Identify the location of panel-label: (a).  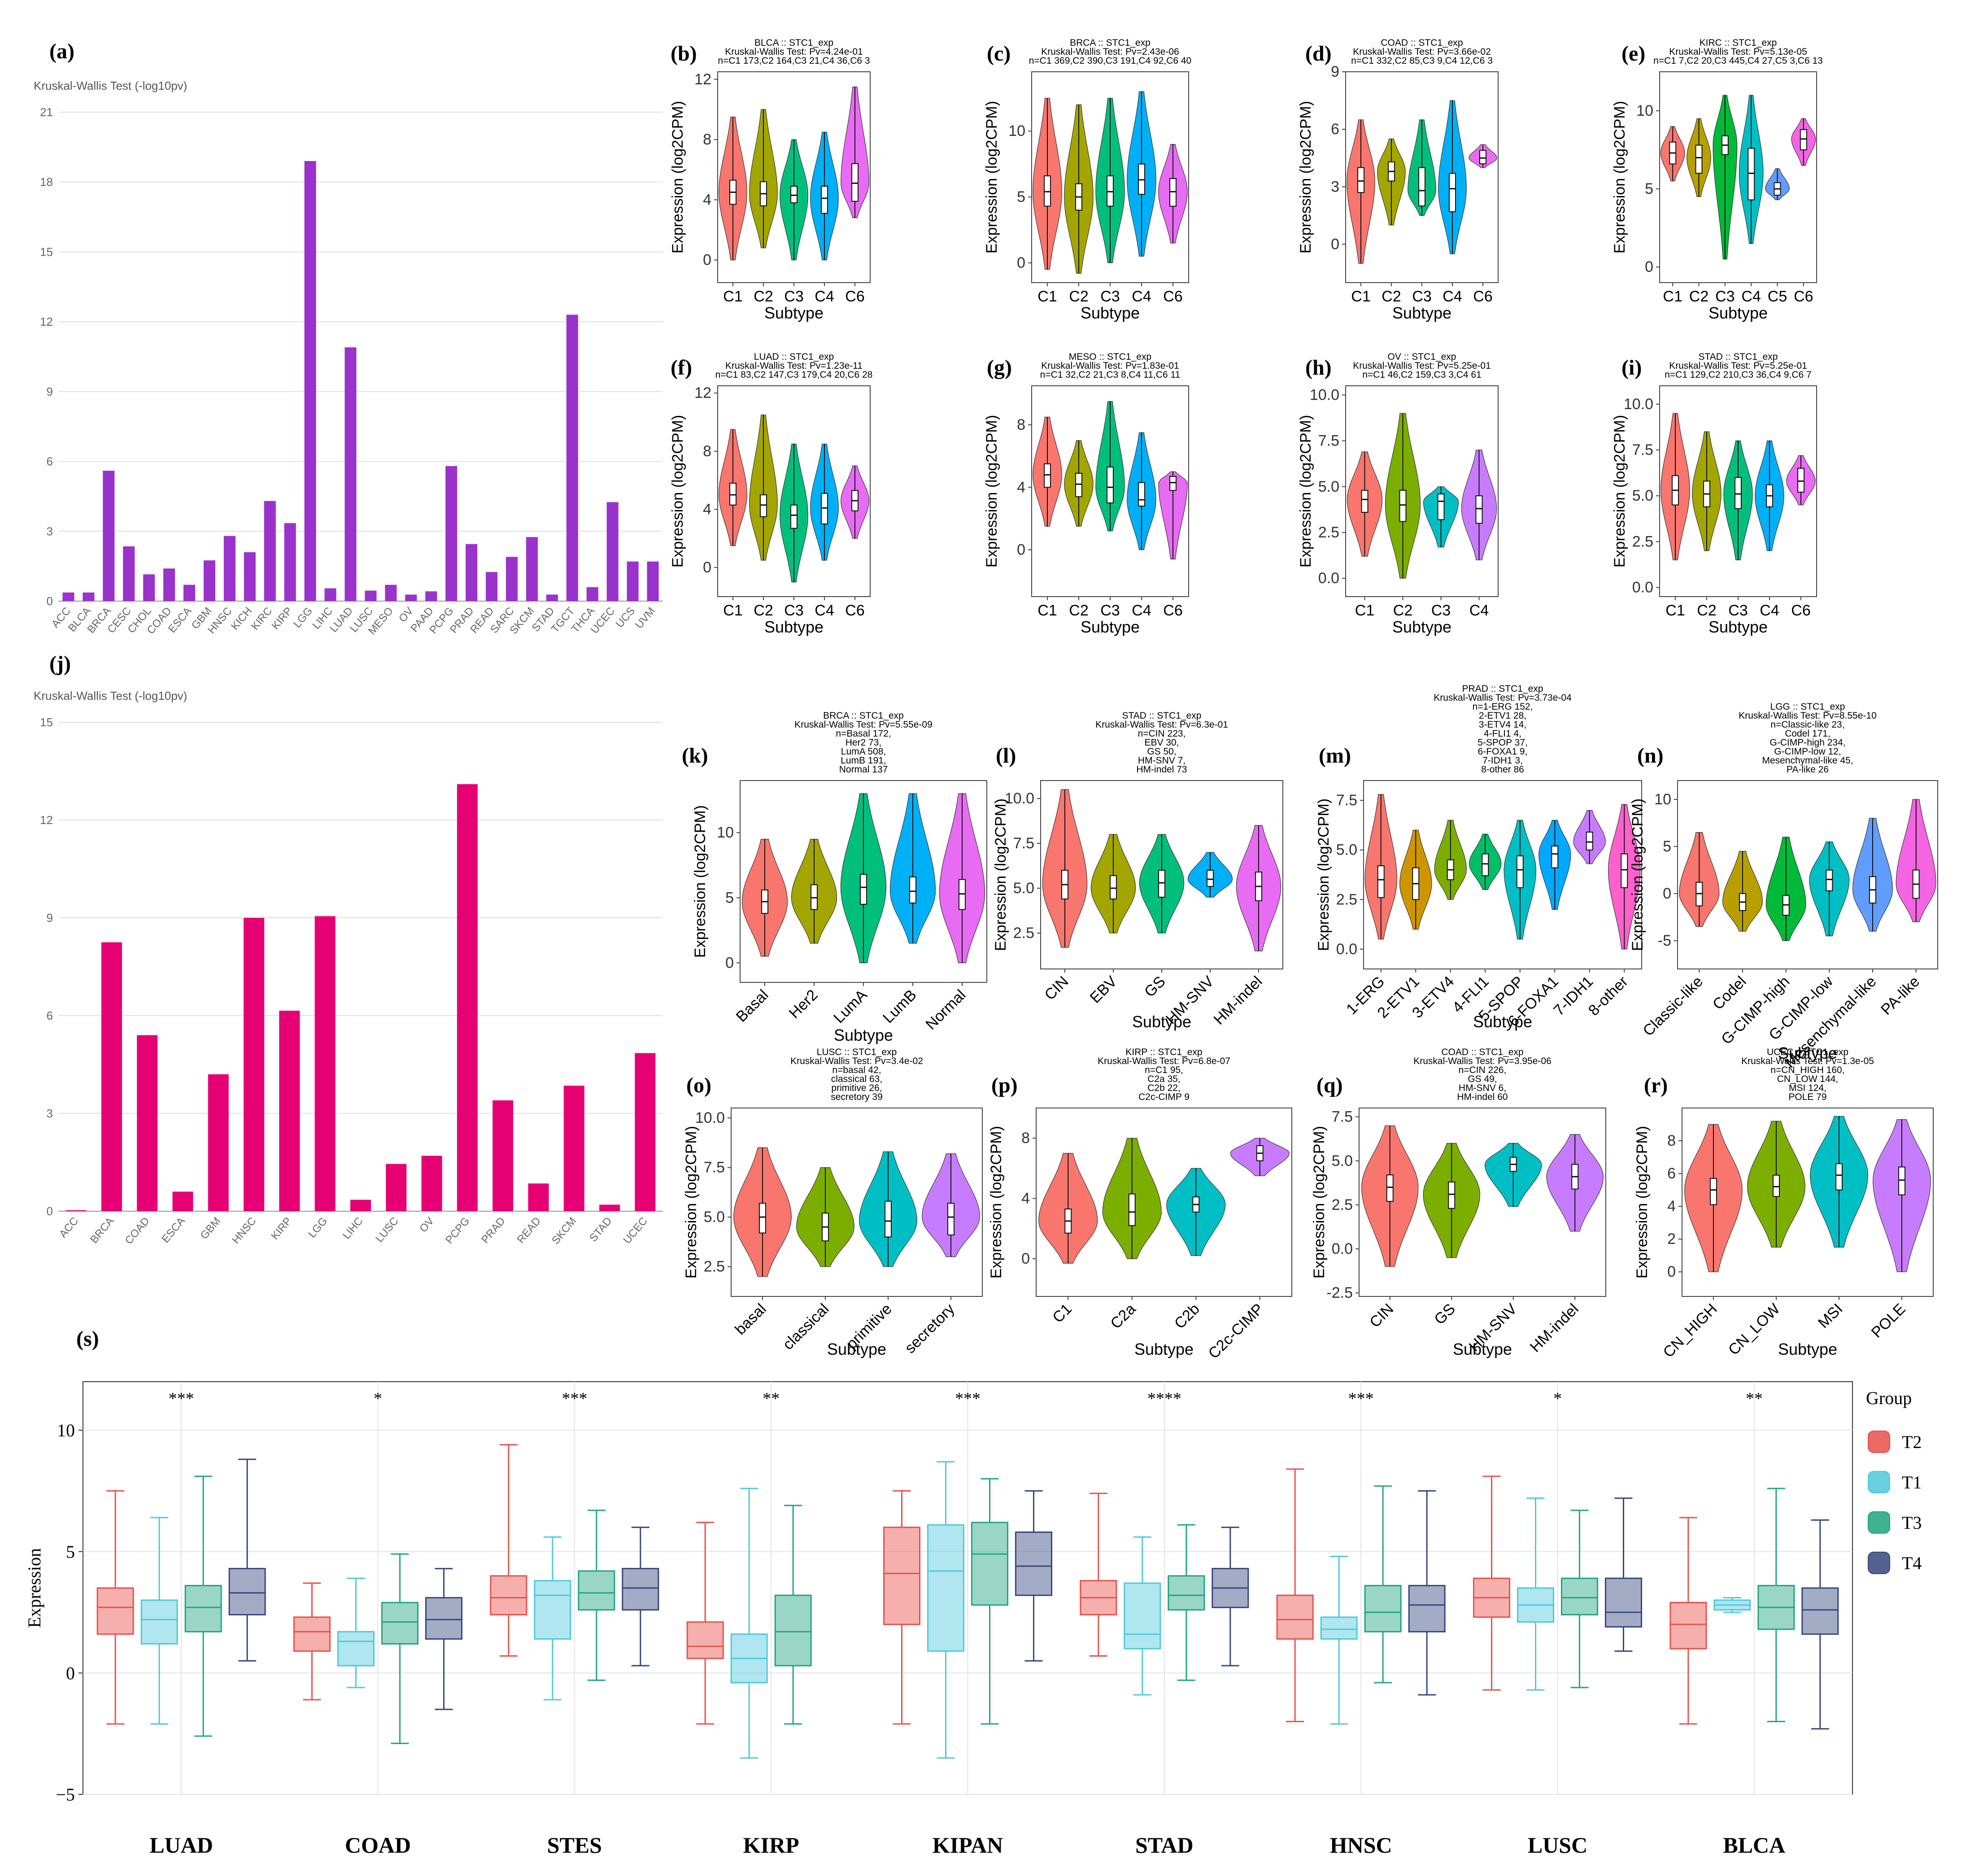
(61, 51).